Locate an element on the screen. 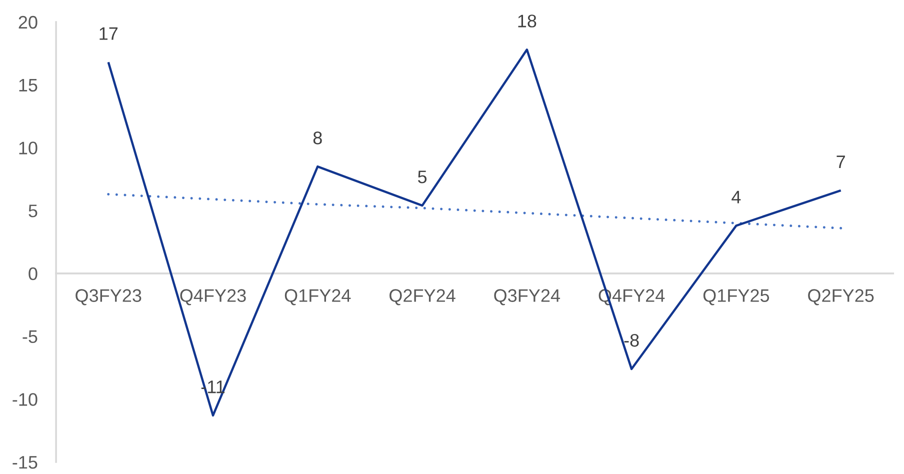 The height and width of the screenshot is (474, 904). y-tick-label: 20 is located at coordinates (28, 22).